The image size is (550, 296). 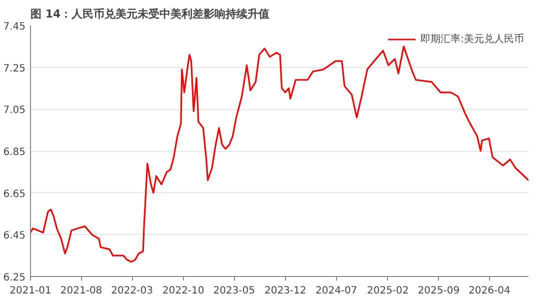 What do you see at coordinates (14, 27) in the screenshot?
I see `y-tick-label: 7.45` at bounding box center [14, 27].